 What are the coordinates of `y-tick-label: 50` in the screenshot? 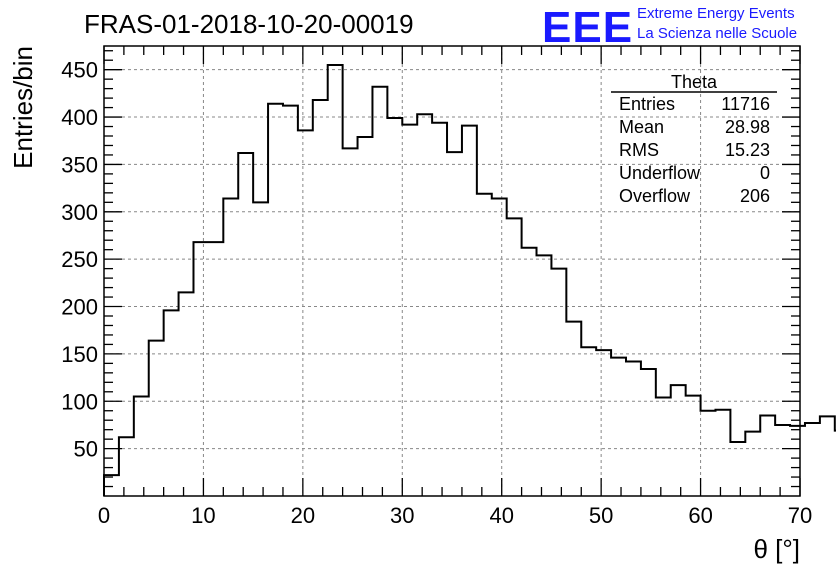 It's located at (86, 449).